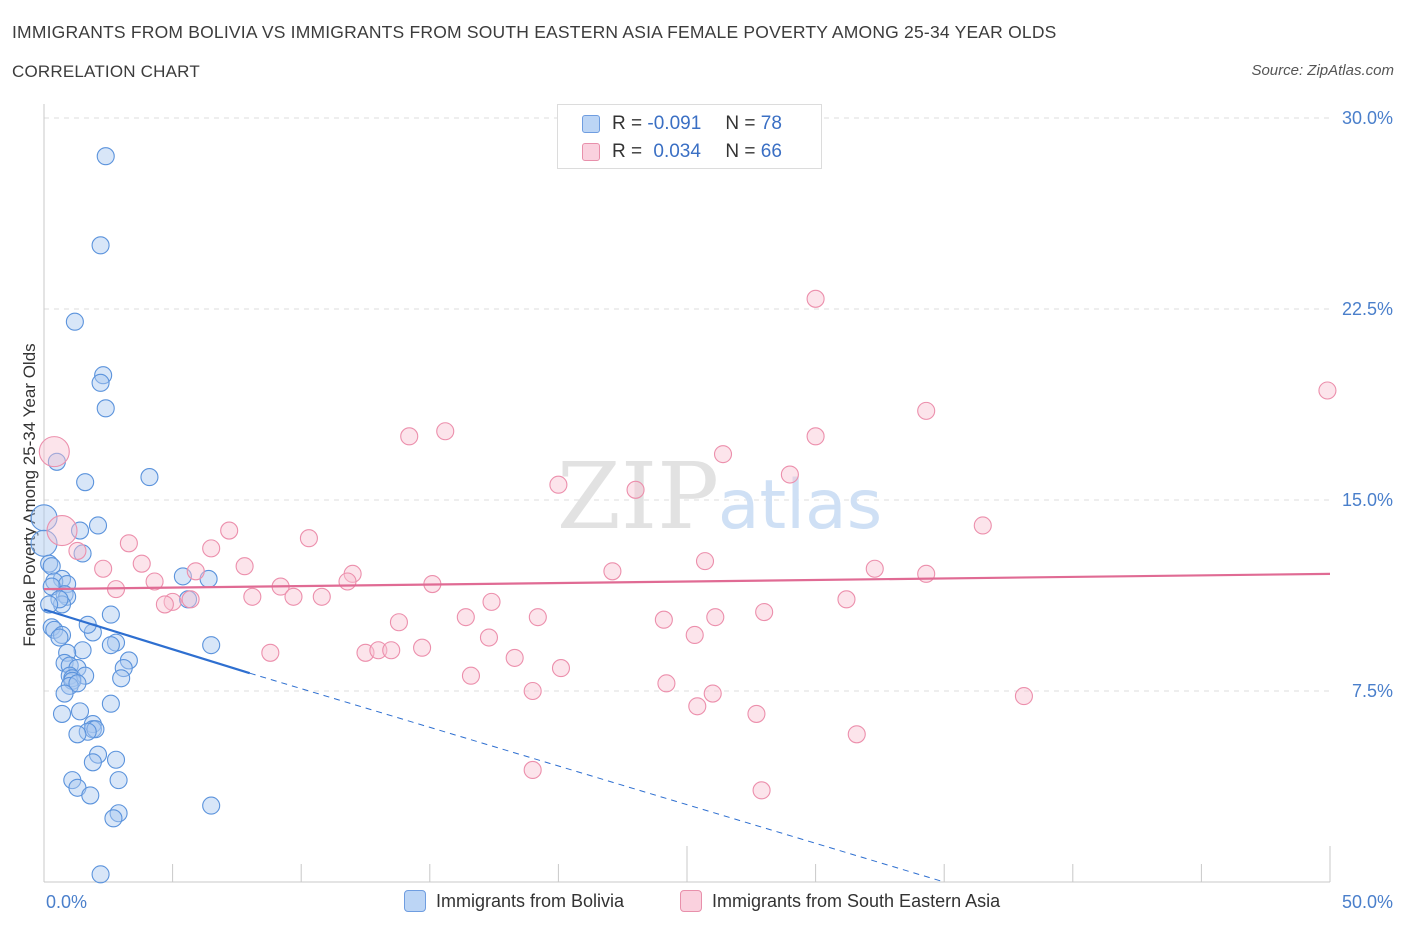 Image resolution: width=1406 pixels, height=930 pixels. Describe the element at coordinates (66, 902) in the screenshot. I see `x-tick-label: 0.0%` at that location.